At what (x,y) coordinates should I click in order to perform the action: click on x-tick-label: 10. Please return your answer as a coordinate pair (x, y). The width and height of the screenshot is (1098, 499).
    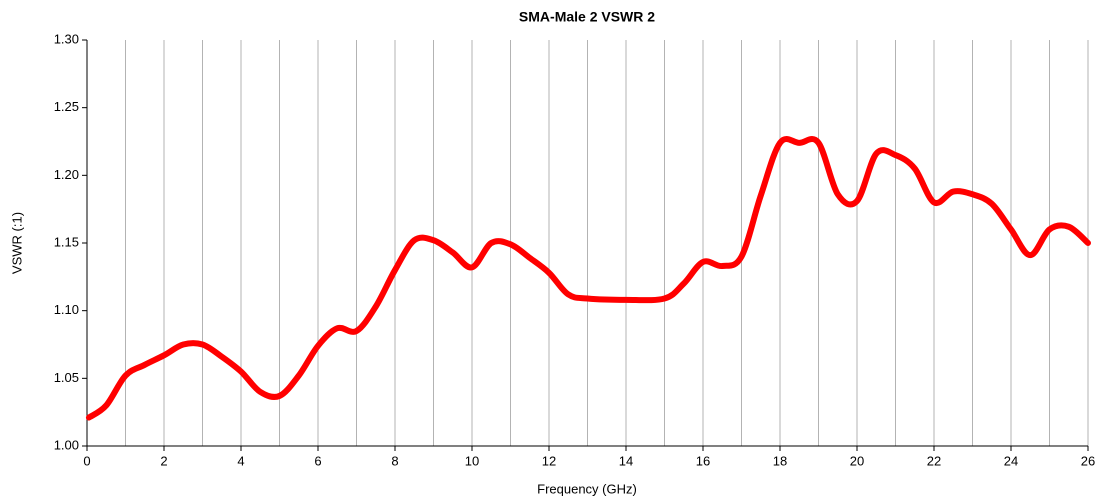
    Looking at the image, I should click on (472, 460).